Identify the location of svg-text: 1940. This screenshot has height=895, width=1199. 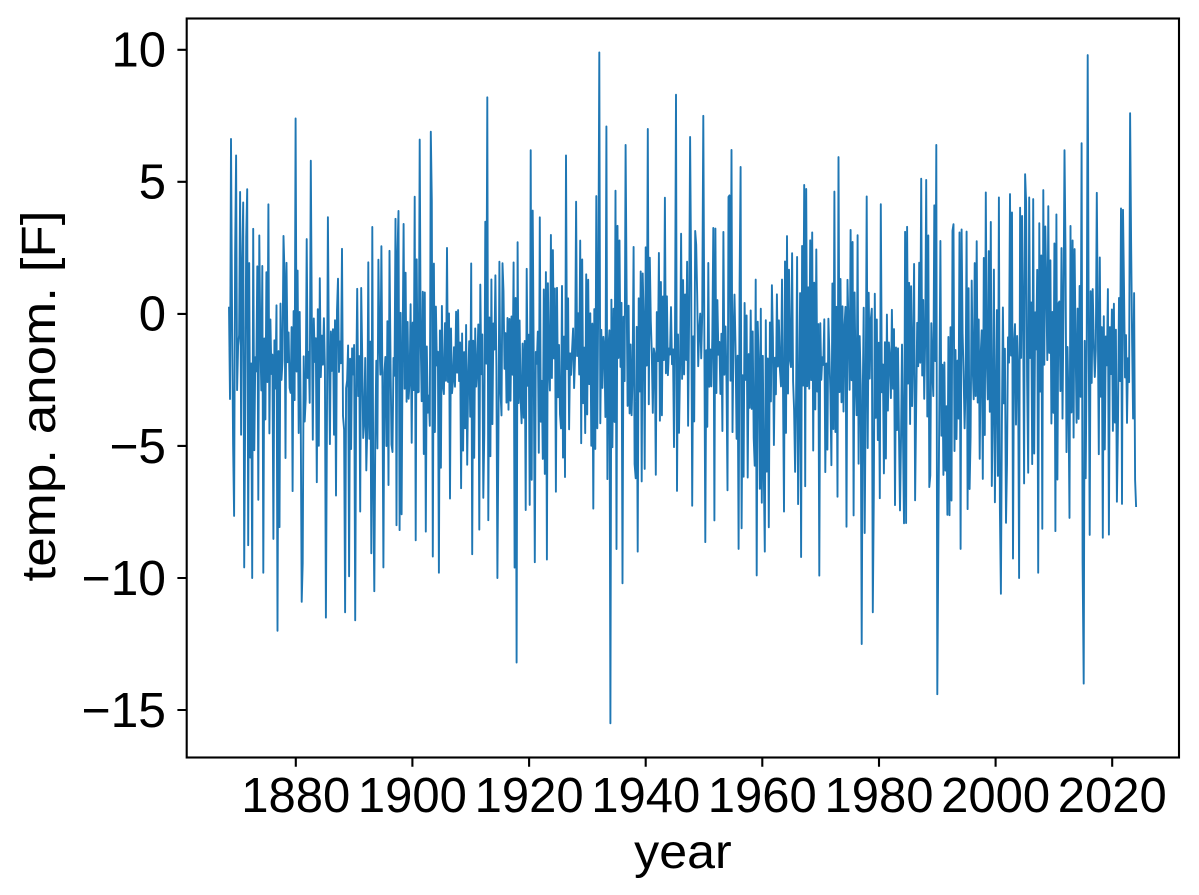
(645, 796).